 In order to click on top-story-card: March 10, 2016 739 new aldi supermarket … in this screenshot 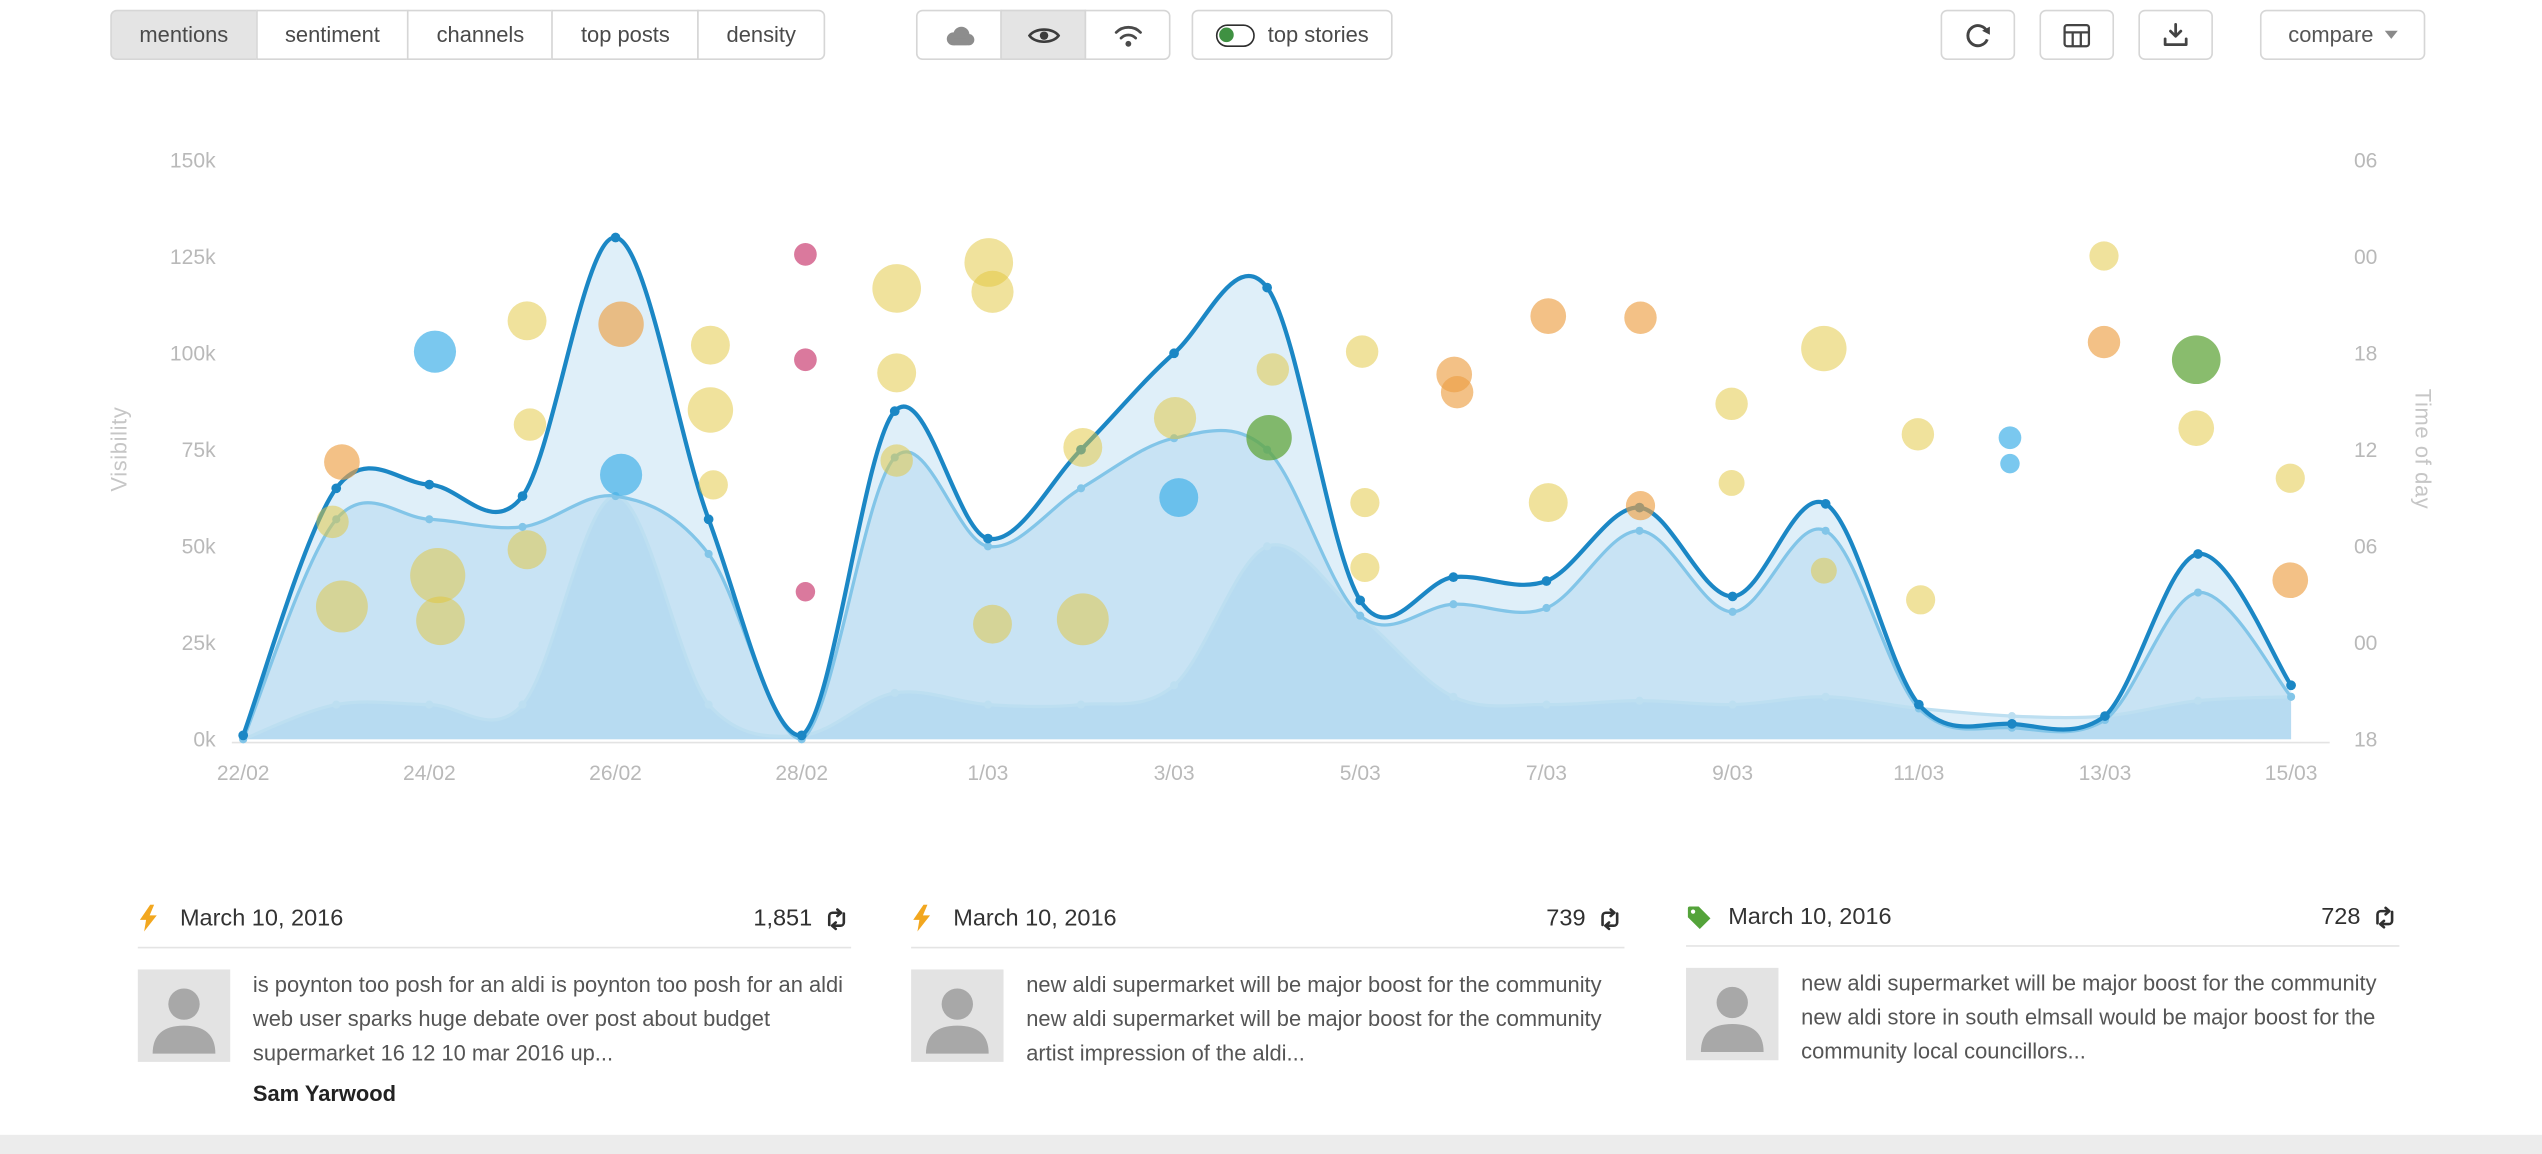, I will do `click(1268, 992)`.